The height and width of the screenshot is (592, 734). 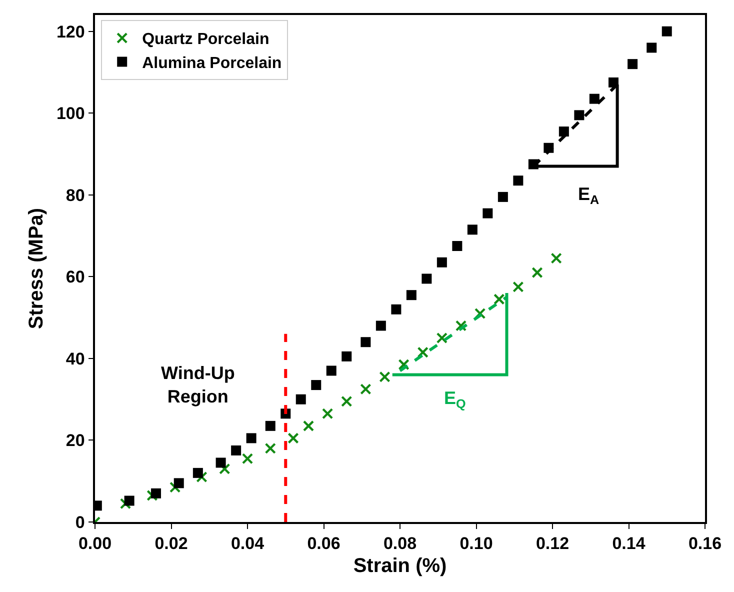 What do you see at coordinates (553, 544) in the screenshot?
I see `x-tick-label: 0.12` at bounding box center [553, 544].